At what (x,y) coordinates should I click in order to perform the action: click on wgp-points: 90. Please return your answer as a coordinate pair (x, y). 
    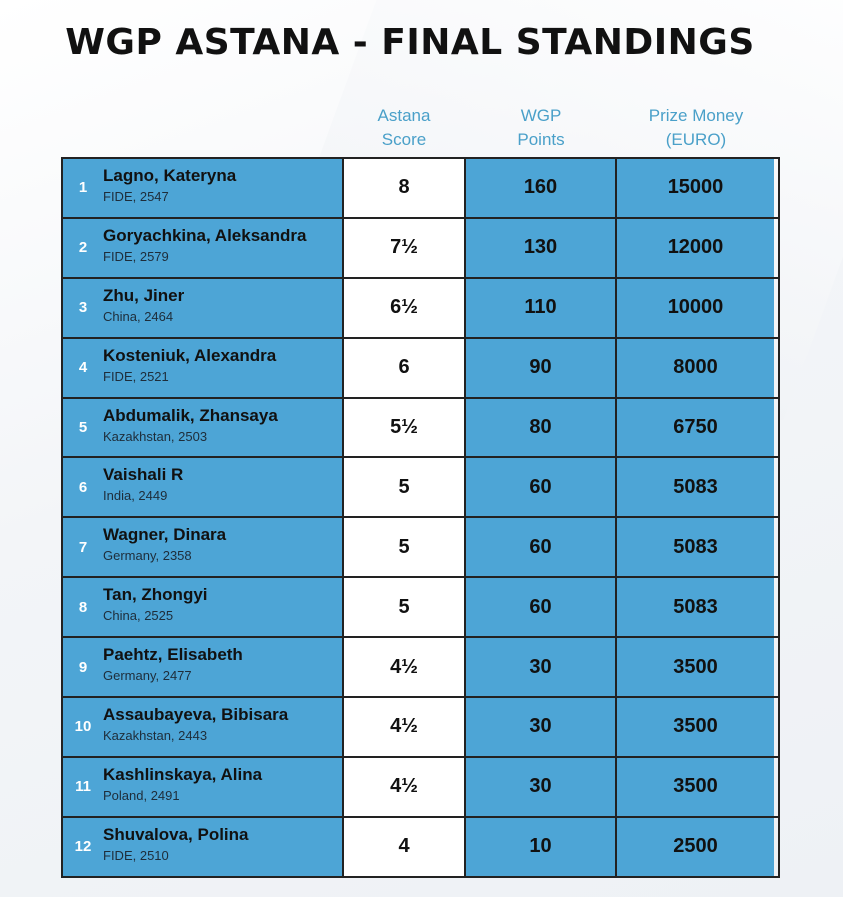
    Looking at the image, I should click on (540, 367).